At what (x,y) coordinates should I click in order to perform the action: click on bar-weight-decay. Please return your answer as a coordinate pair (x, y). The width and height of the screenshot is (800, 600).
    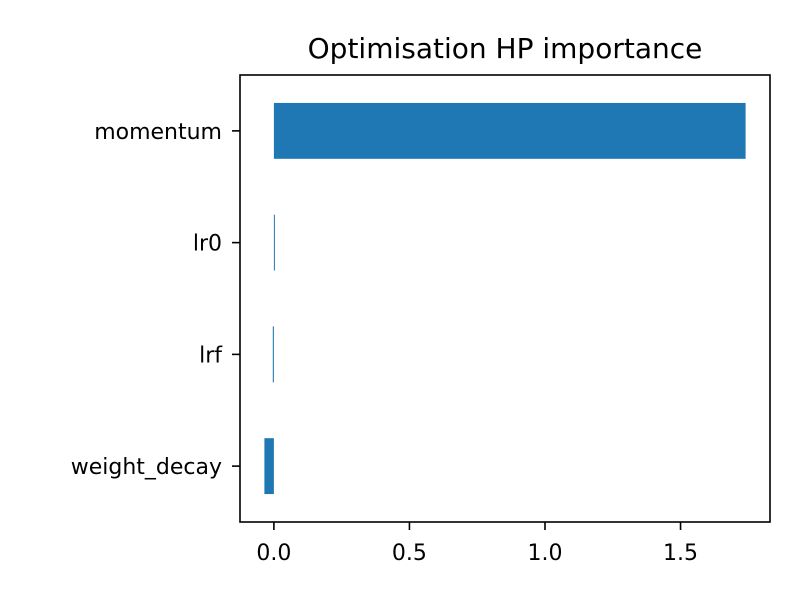
    Looking at the image, I should click on (269, 466).